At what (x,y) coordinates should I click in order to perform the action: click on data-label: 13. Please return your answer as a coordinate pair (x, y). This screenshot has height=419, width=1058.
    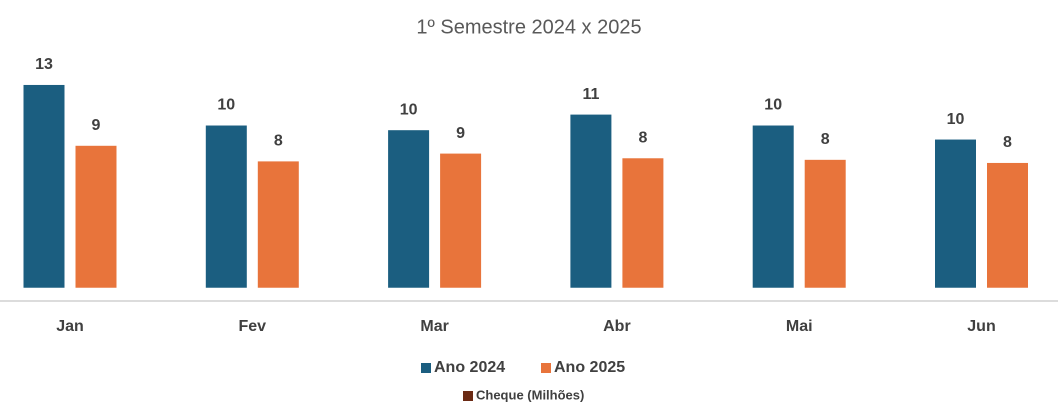
    Looking at the image, I should click on (44, 64).